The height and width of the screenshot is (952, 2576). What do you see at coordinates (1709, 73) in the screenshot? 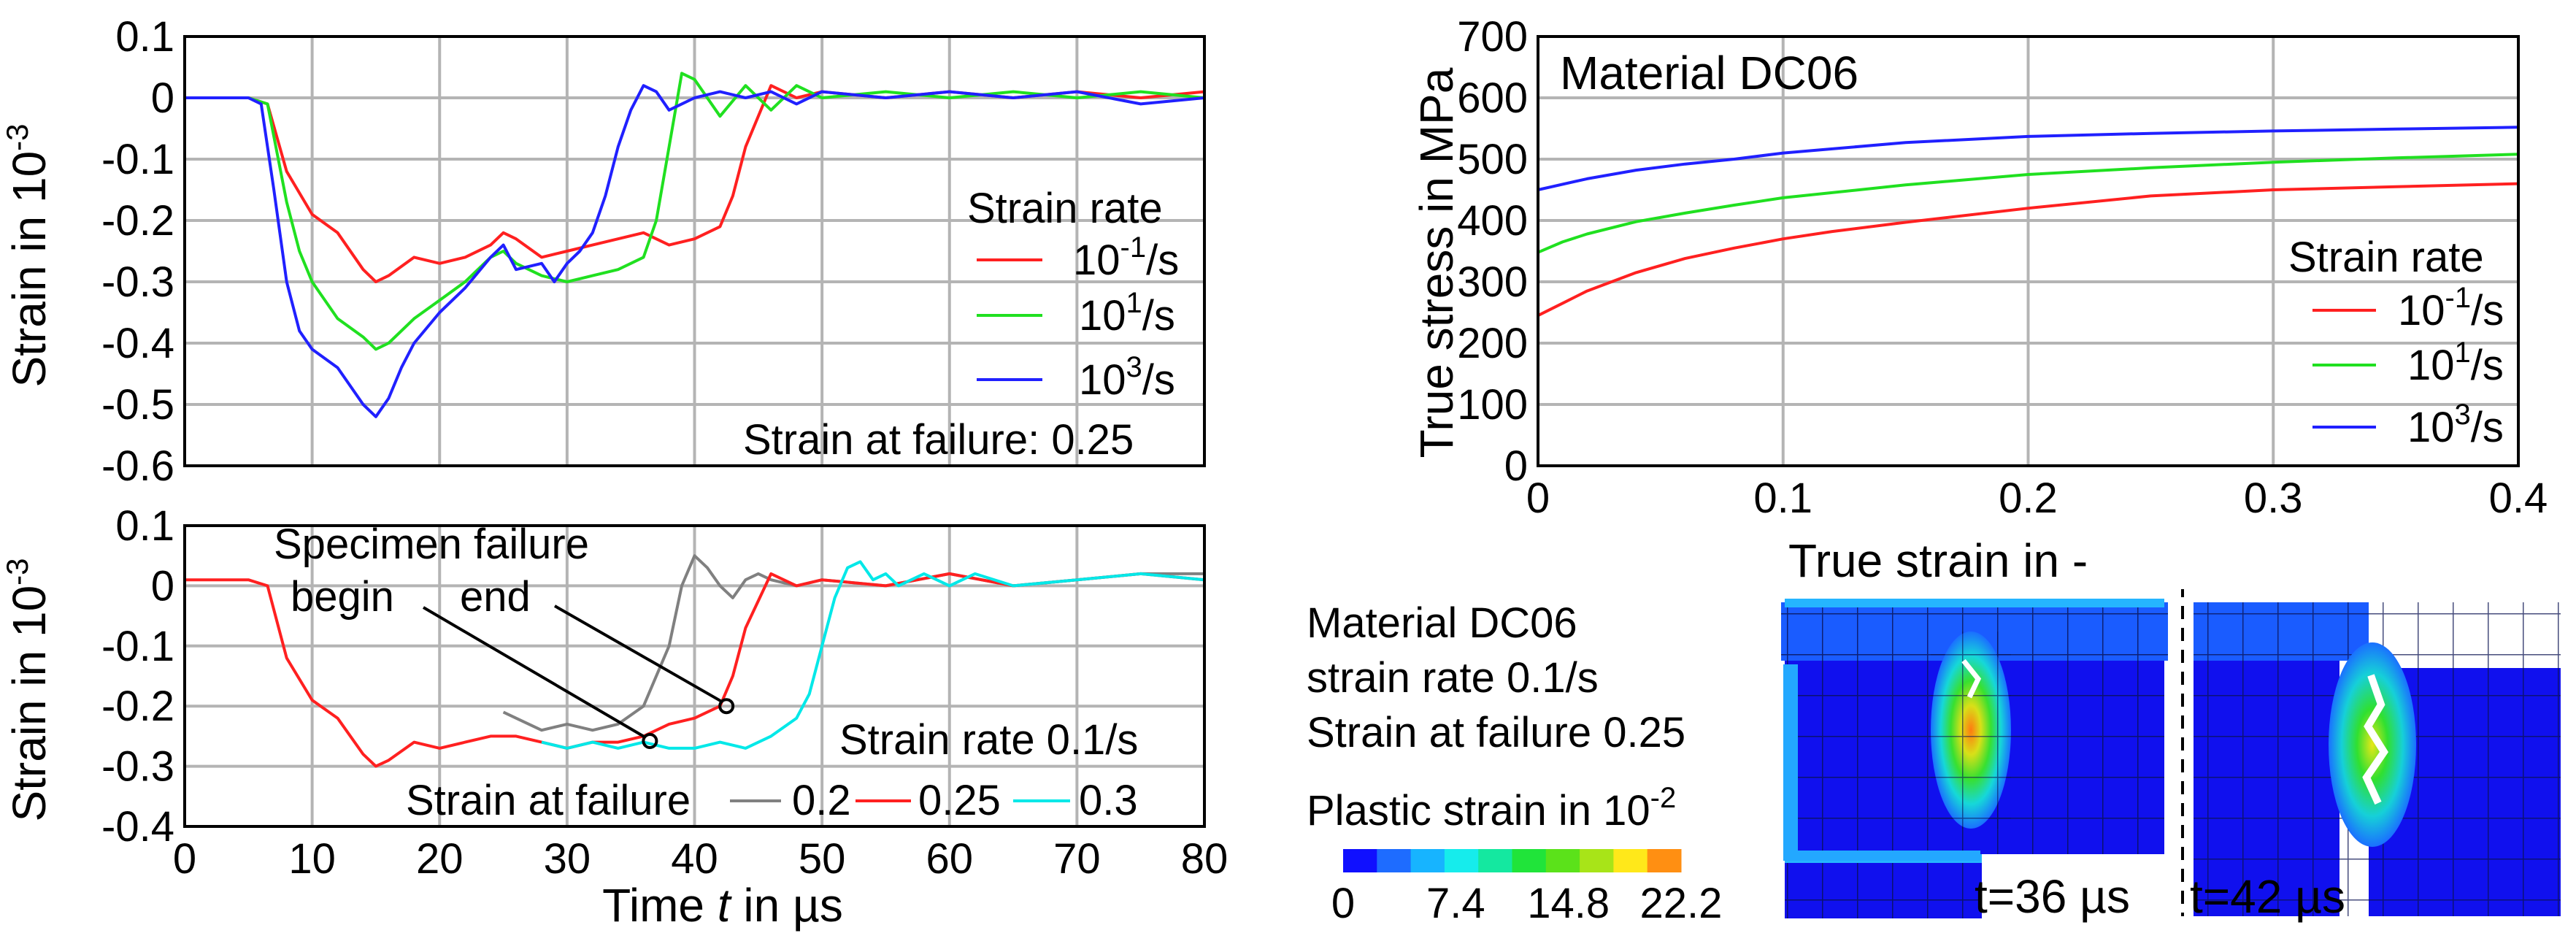
I see `chart-title: Material DC06` at bounding box center [1709, 73].